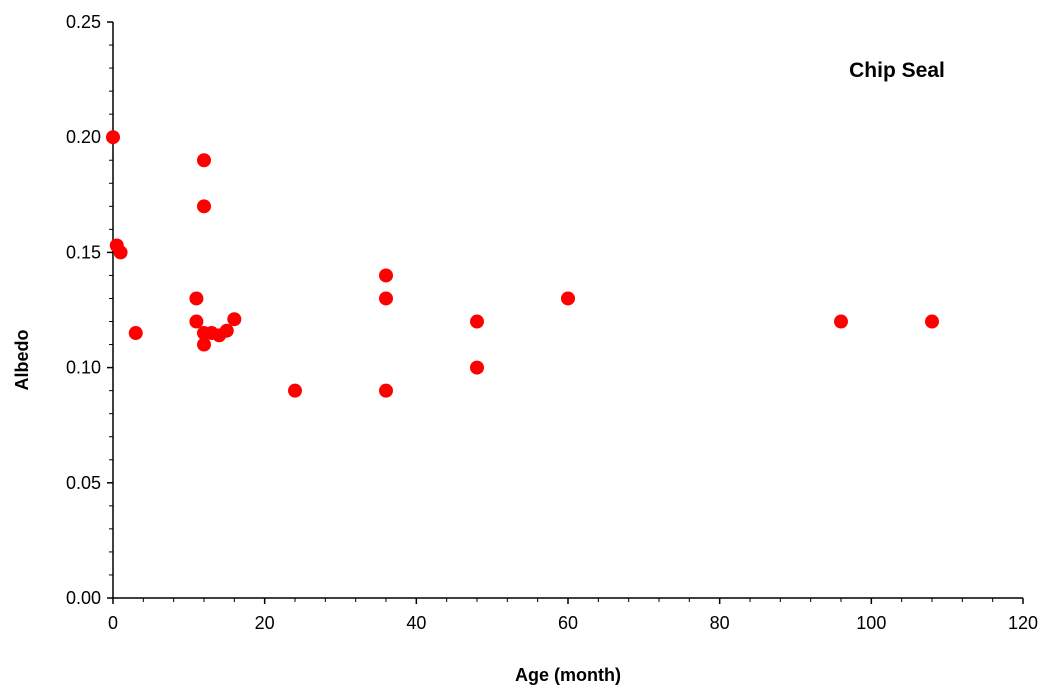 This screenshot has width=1048, height=689. What do you see at coordinates (720, 623) in the screenshot?
I see `x-tick-label: 80` at bounding box center [720, 623].